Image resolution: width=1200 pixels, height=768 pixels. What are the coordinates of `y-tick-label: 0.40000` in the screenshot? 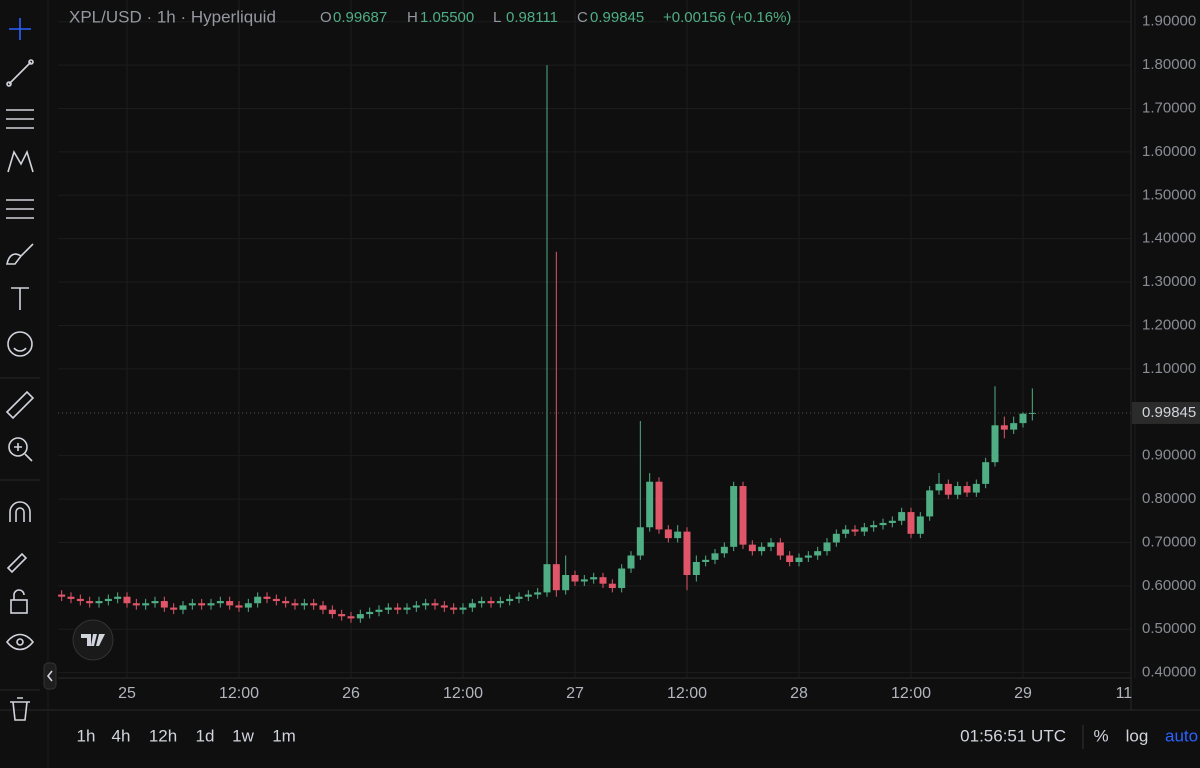 It's located at (1169, 672).